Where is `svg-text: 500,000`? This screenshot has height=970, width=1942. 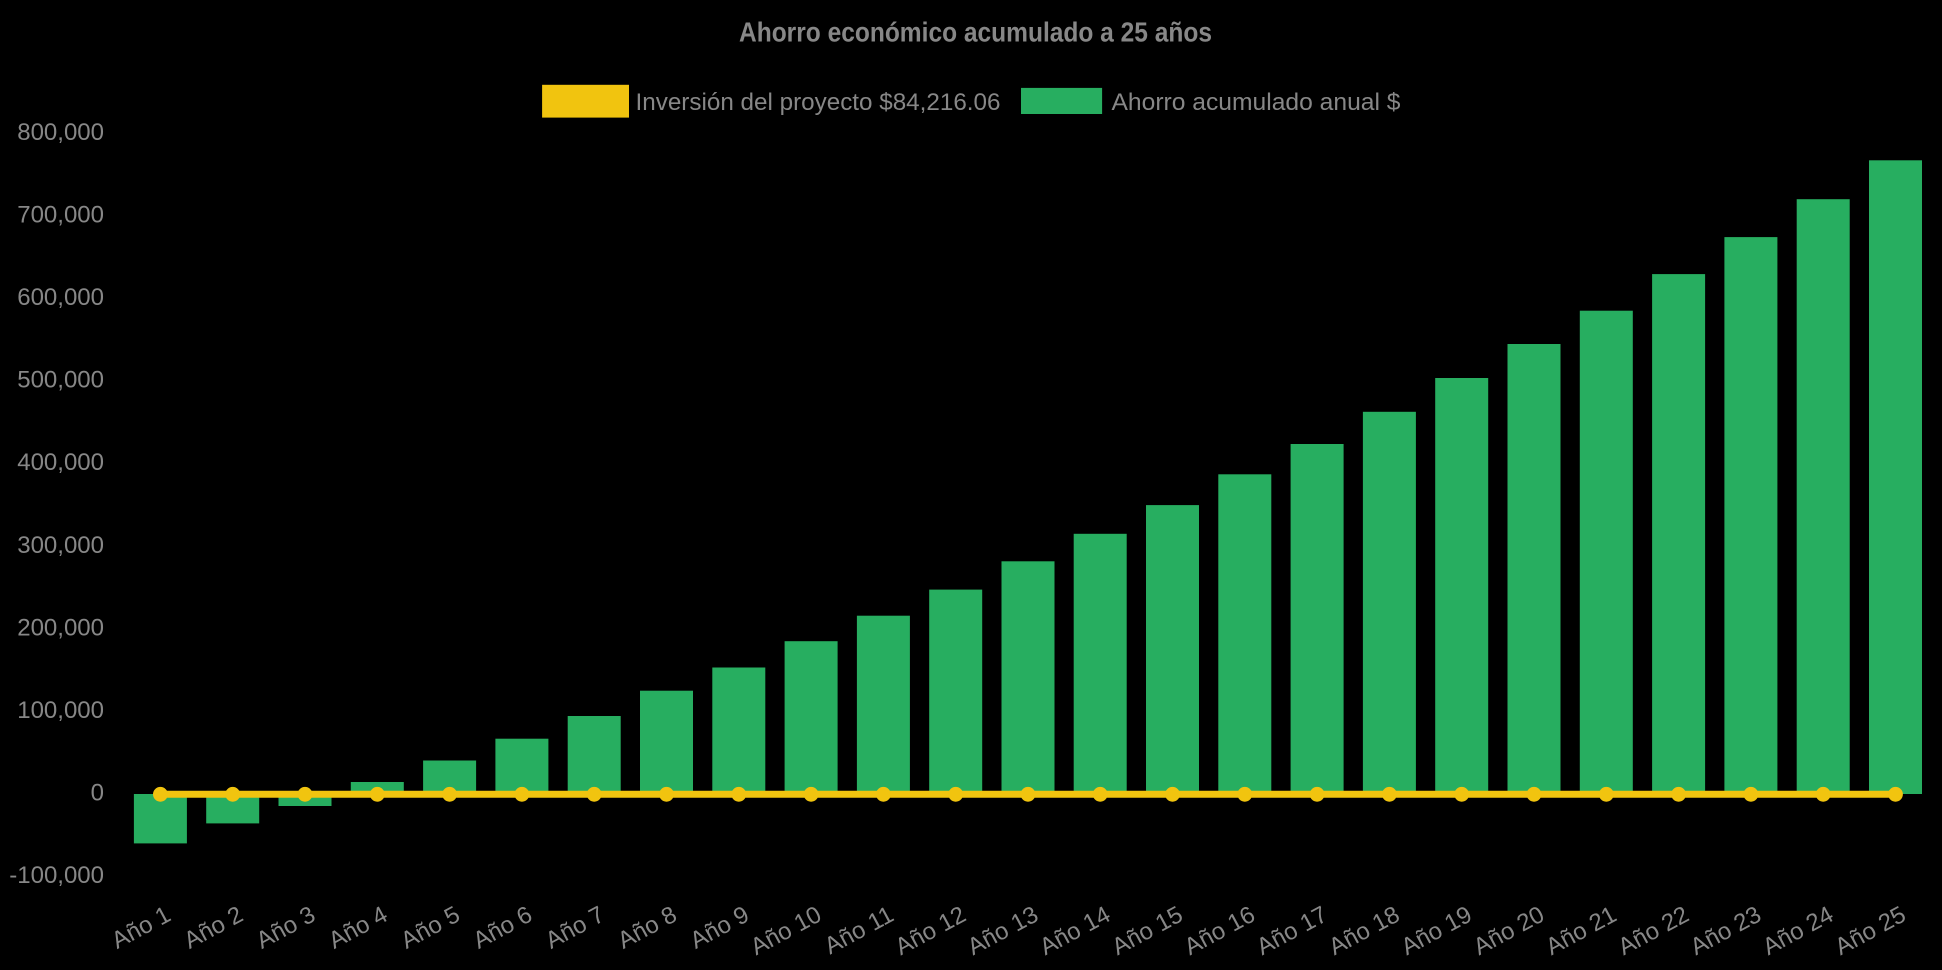
svg-text: 500,000 is located at coordinates (60, 380).